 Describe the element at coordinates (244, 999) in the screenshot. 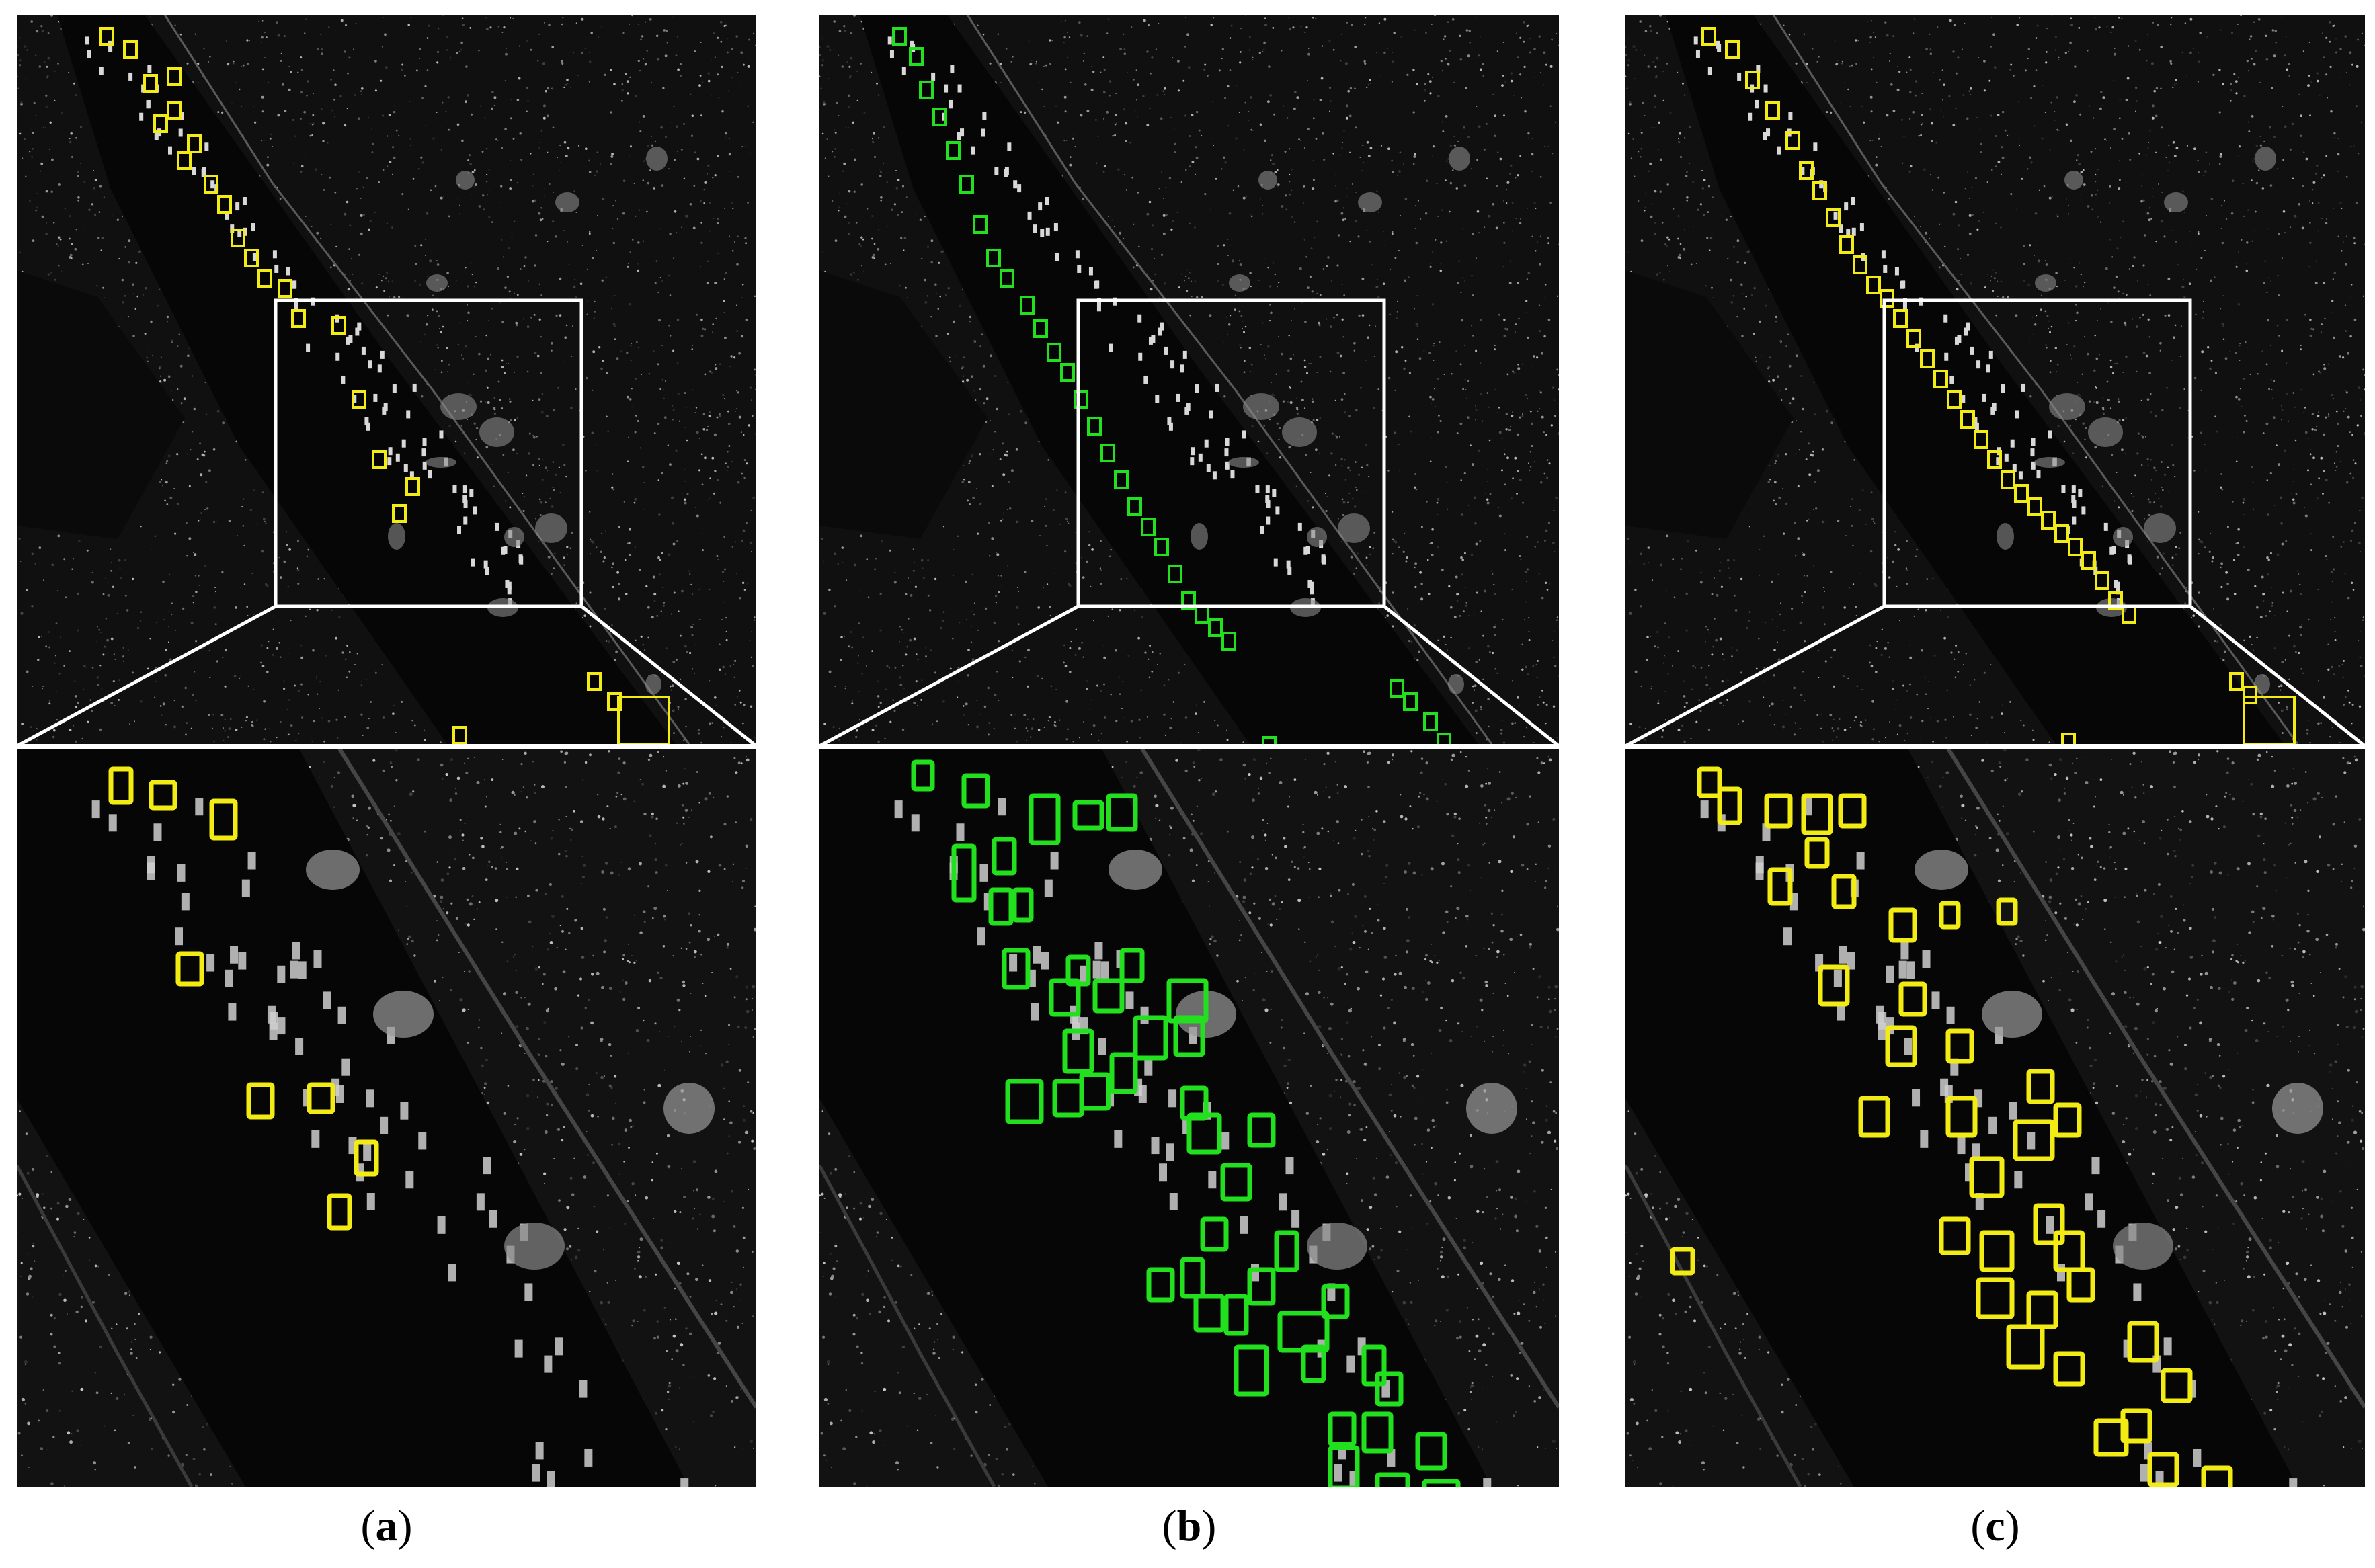

I see `zoomed-detection-boxes` at that location.